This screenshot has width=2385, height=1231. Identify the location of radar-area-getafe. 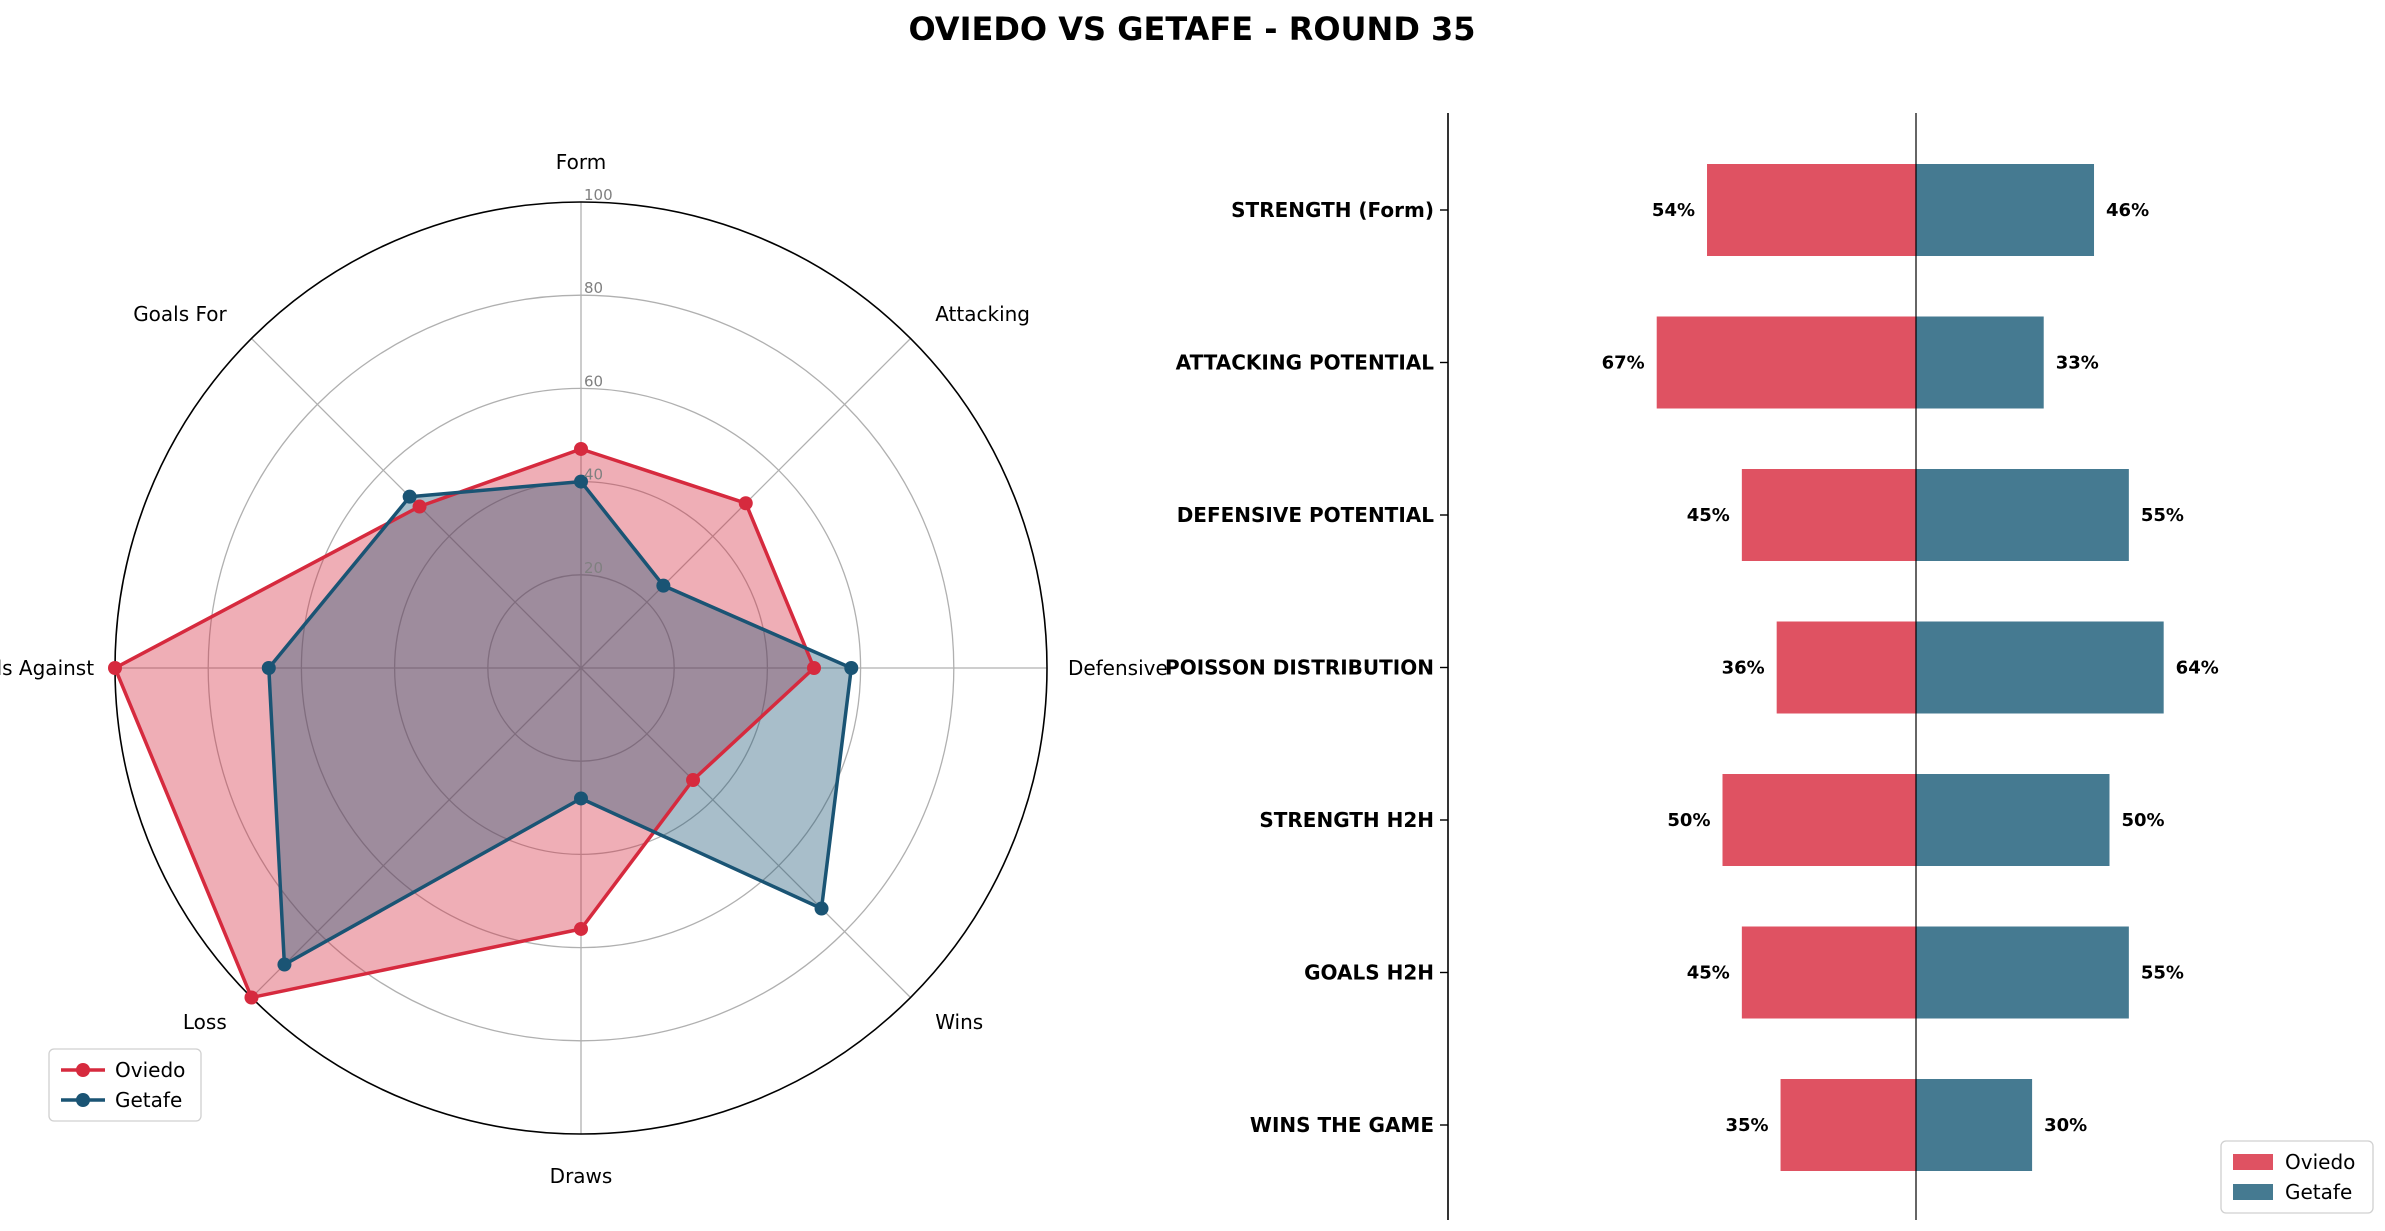
(560, 723).